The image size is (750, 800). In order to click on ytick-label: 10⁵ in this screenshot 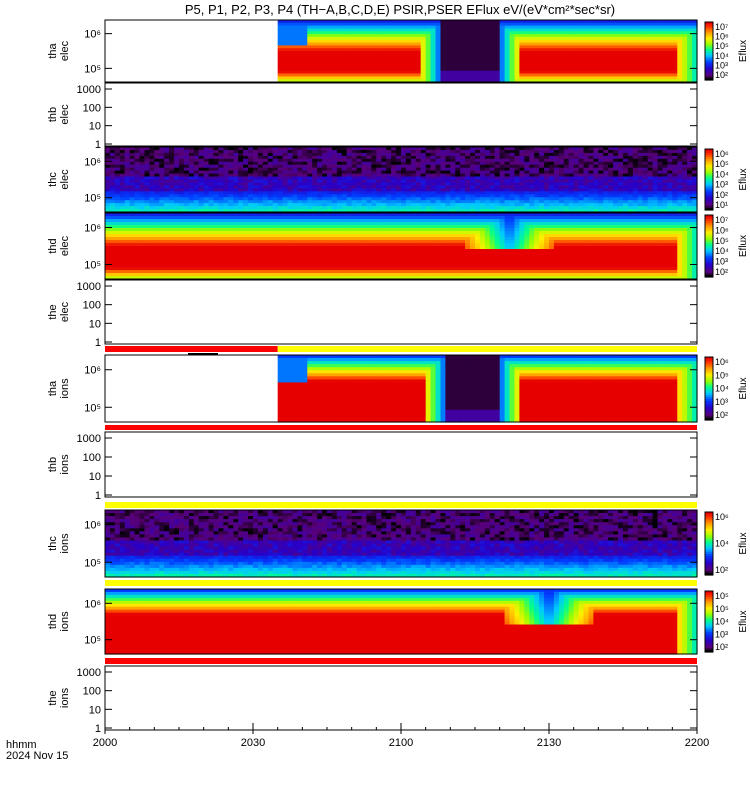, I will do `click(92, 69)`.